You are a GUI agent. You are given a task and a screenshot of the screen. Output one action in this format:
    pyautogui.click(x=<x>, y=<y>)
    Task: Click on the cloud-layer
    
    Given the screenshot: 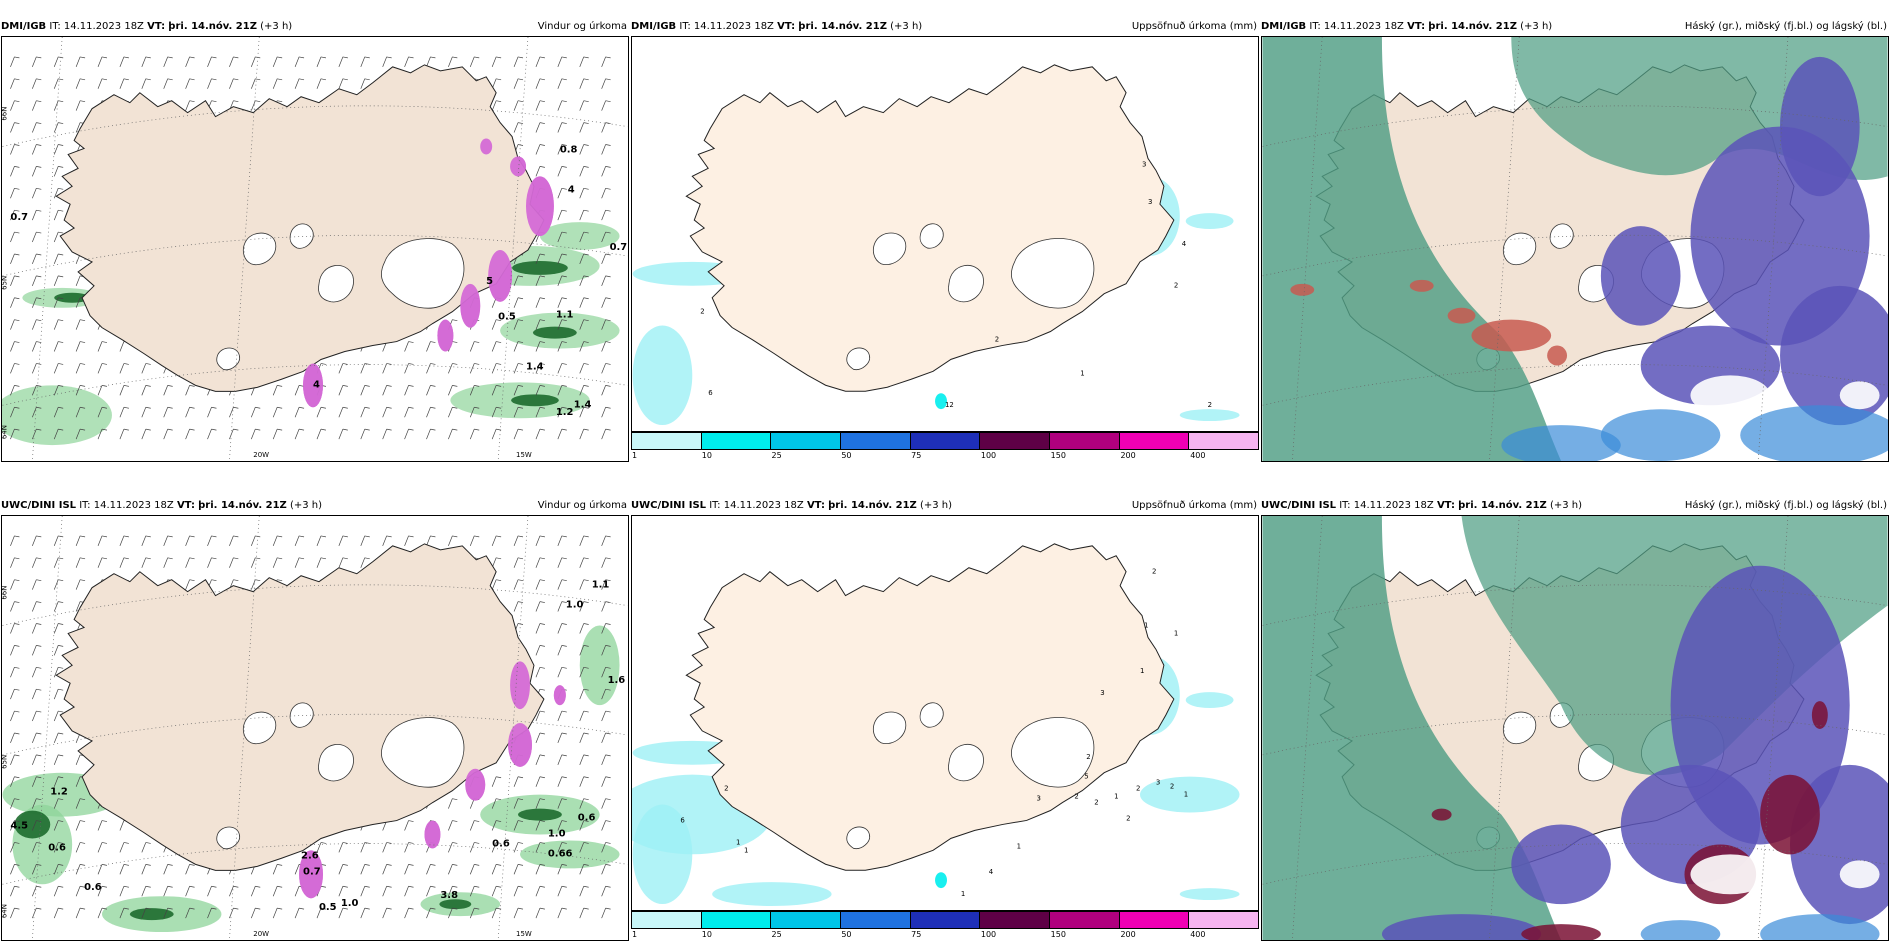 What is the action you would take?
    pyautogui.click(x=1575, y=728)
    